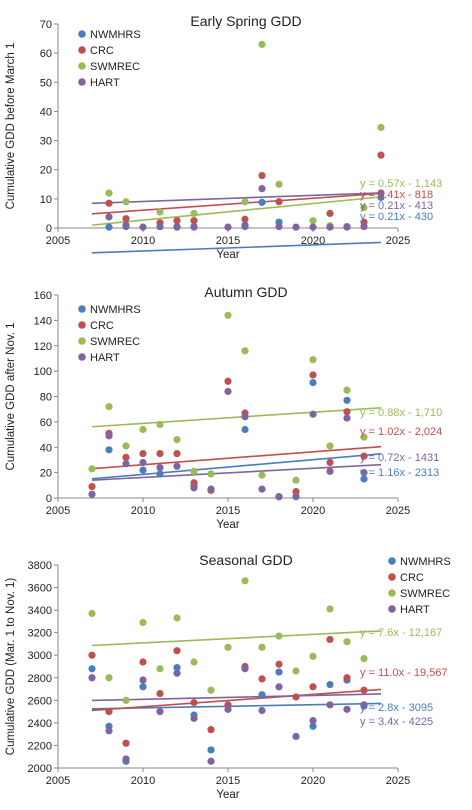 The width and height of the screenshot is (472, 810). What do you see at coordinates (43, 372) in the screenshot?
I see `chart2-y-tick-label: 100` at bounding box center [43, 372].